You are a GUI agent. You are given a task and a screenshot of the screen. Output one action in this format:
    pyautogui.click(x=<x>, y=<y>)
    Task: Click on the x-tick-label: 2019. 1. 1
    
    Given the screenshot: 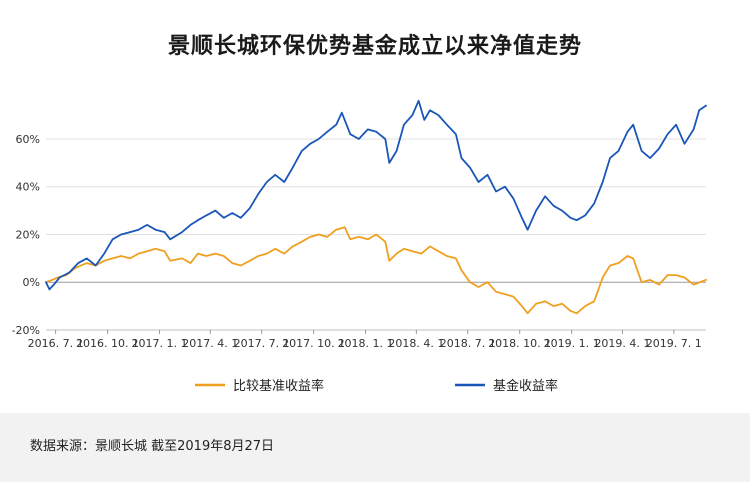 What is the action you would take?
    pyautogui.click(x=572, y=343)
    